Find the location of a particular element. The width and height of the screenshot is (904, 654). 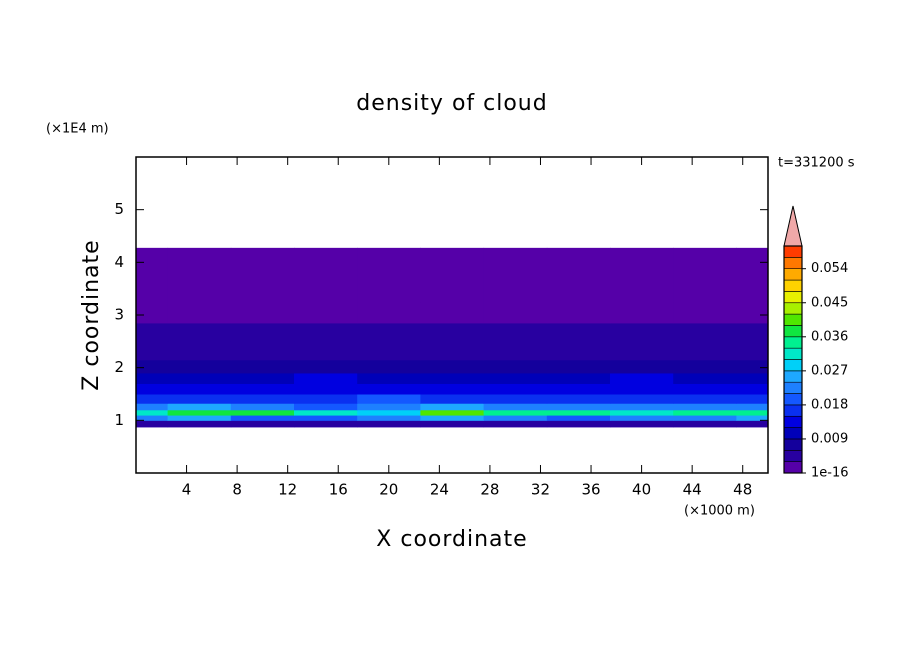

colorbar-extension is located at coordinates (793, 226).